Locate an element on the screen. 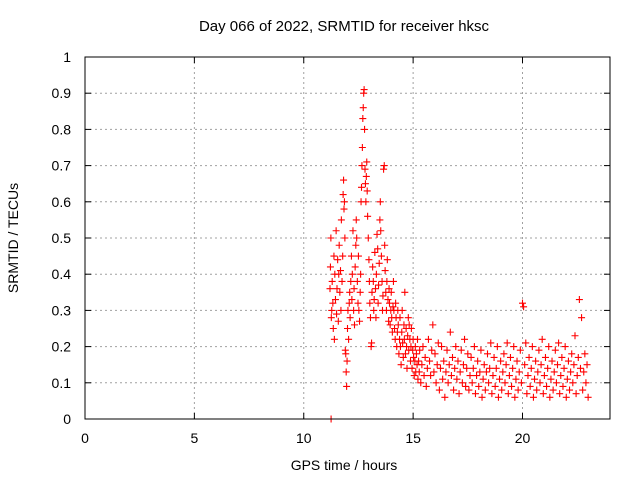 This screenshot has width=640, height=480. y-tick-label: 0.4 is located at coordinates (62, 274).